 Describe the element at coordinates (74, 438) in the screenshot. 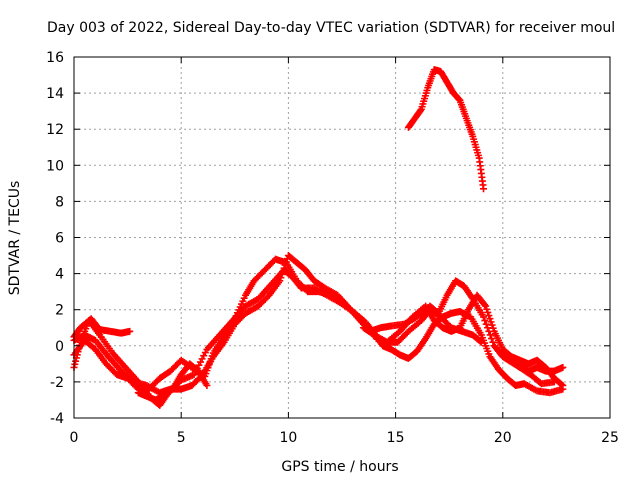

I see `x-tick-label: 0` at that location.